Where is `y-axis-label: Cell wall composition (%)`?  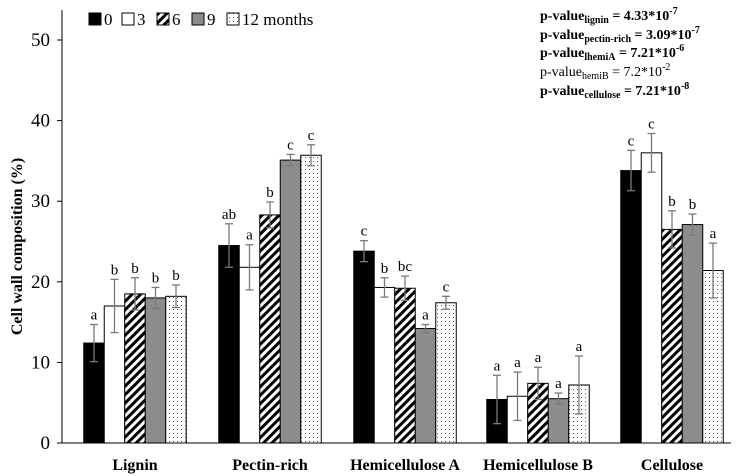
y-axis-label: Cell wall composition (%) is located at coordinates (17, 246).